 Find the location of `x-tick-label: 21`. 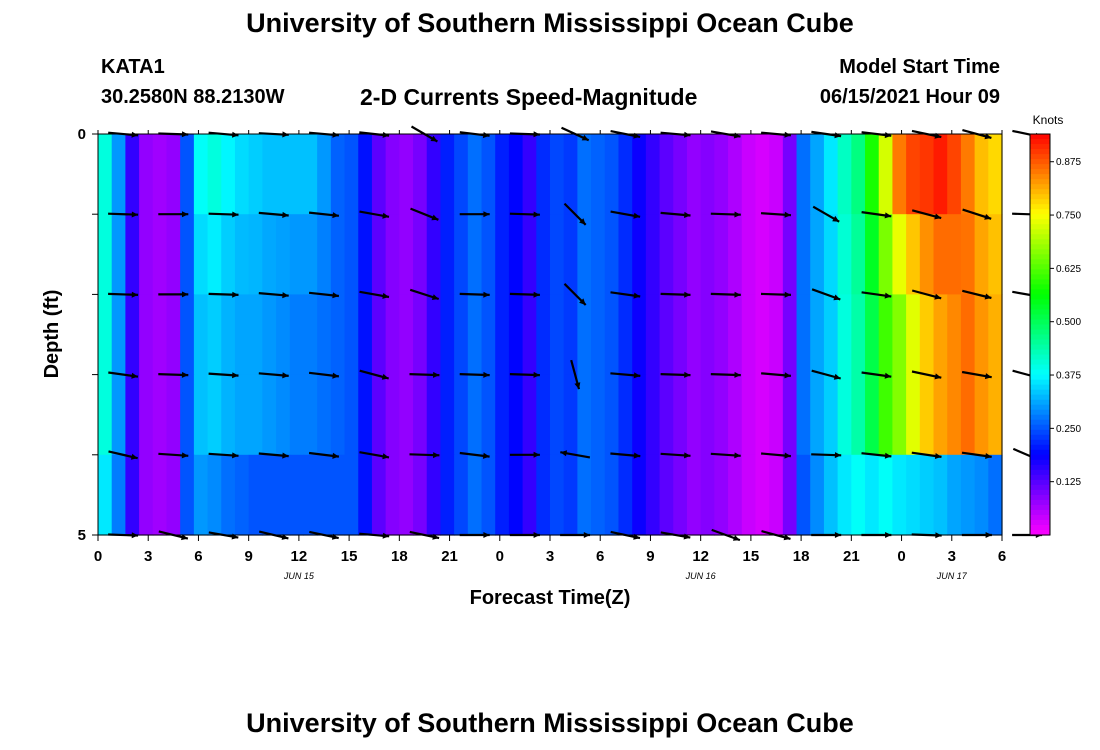

x-tick-label: 21 is located at coordinates (851, 556).